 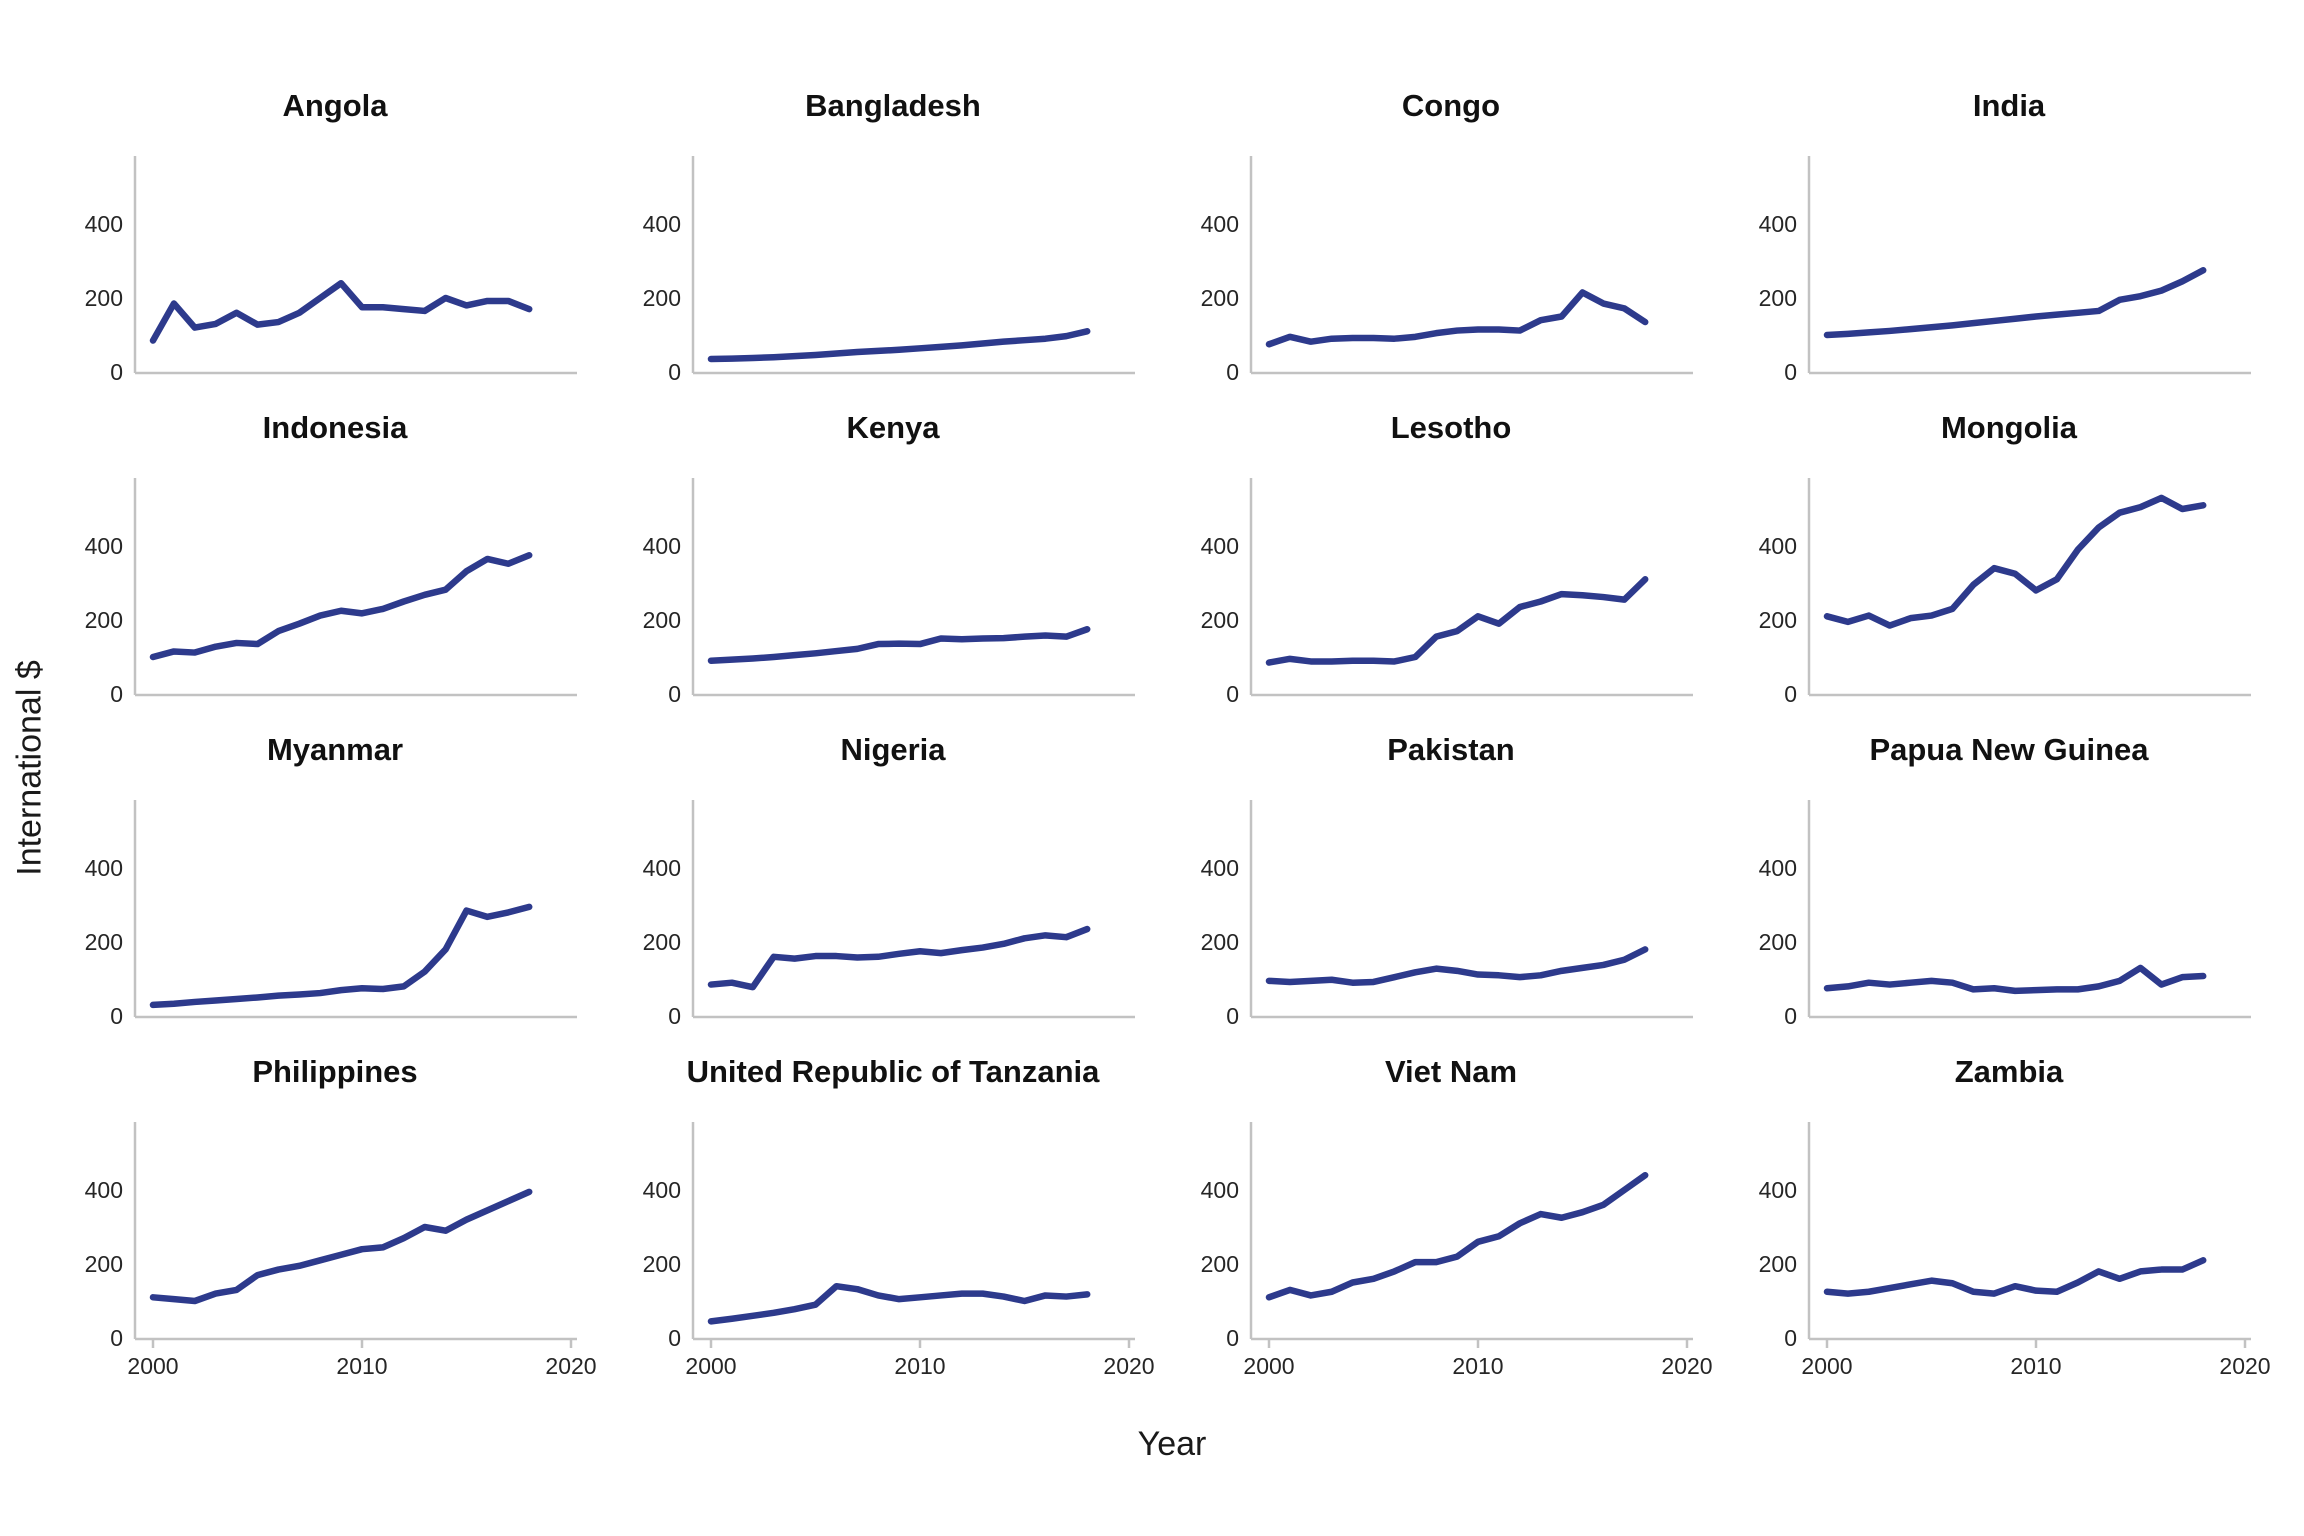 I want to click on subplot-title: Mongolia, so click(x=2009, y=427).